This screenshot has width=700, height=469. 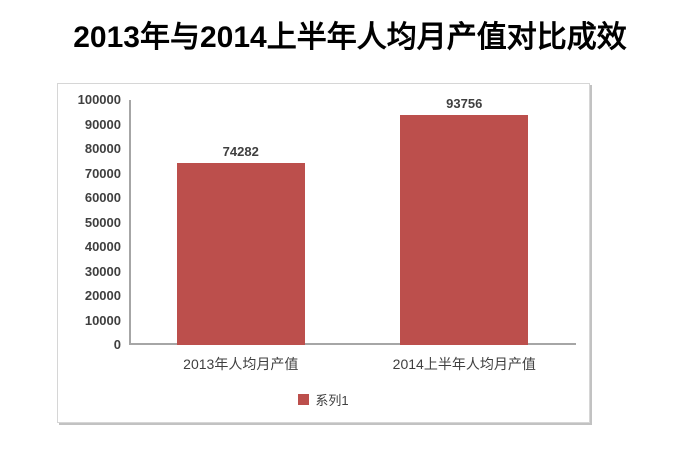 What do you see at coordinates (102, 124) in the screenshot?
I see `y-tick-label: 90000` at bounding box center [102, 124].